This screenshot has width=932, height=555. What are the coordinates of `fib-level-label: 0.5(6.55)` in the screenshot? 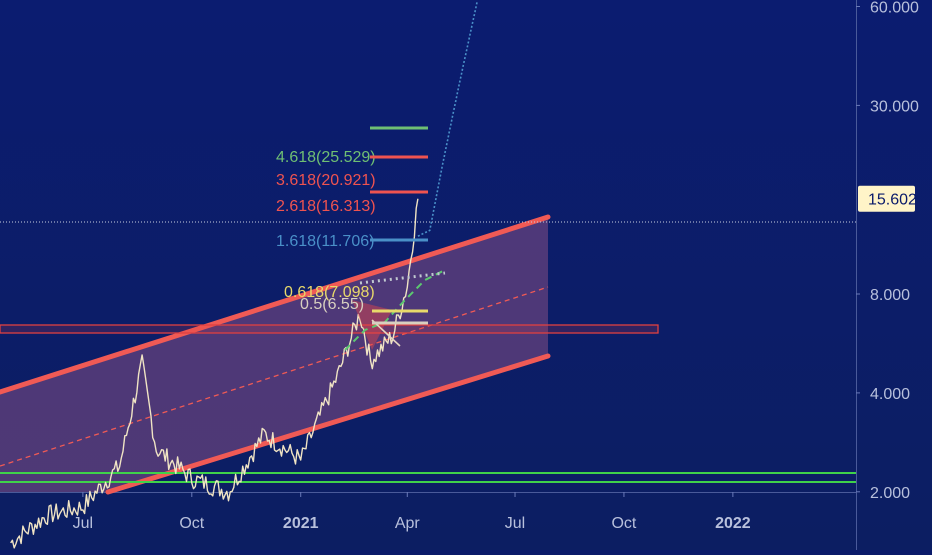 It's located at (332, 304).